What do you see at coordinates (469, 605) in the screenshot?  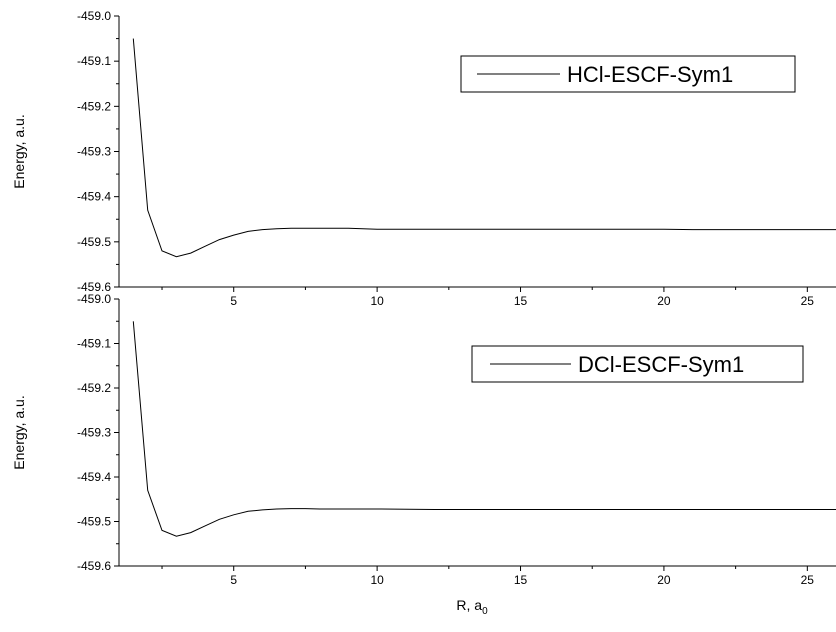 I see `x-axis-title-main: R, a` at bounding box center [469, 605].